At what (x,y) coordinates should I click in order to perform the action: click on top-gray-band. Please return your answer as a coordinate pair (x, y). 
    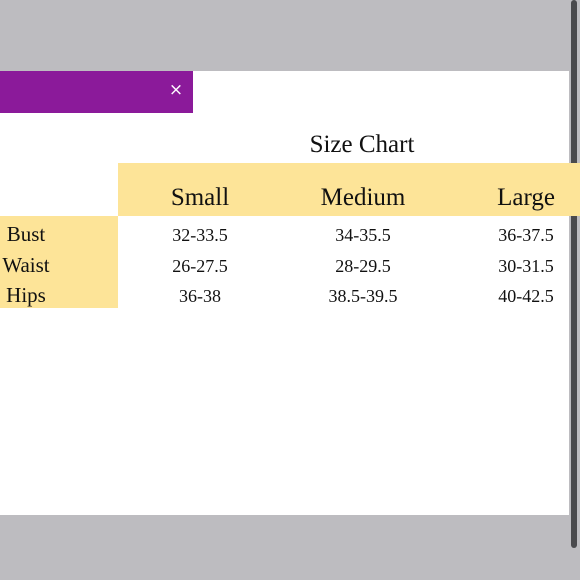
    Looking at the image, I should click on (290, 35).